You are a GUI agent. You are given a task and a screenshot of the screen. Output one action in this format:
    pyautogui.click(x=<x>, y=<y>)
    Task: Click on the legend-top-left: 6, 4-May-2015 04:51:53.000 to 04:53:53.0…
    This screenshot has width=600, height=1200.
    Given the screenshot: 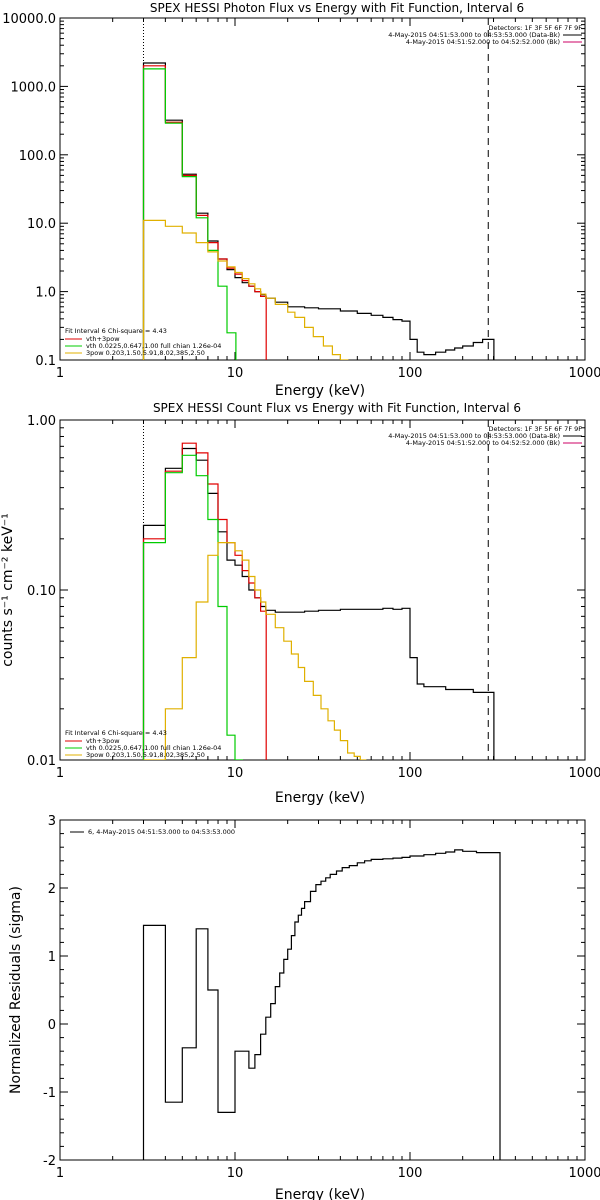 What is the action you would take?
    pyautogui.click(x=152, y=832)
    